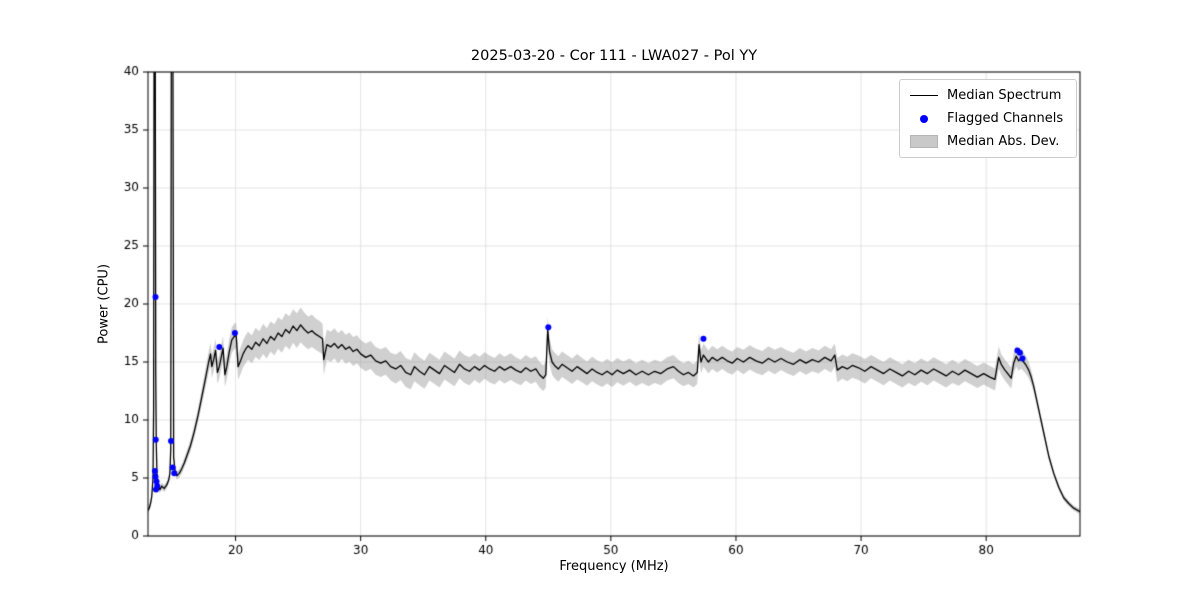  I want to click on y-axis-label: Power (CPU), so click(104, 304).